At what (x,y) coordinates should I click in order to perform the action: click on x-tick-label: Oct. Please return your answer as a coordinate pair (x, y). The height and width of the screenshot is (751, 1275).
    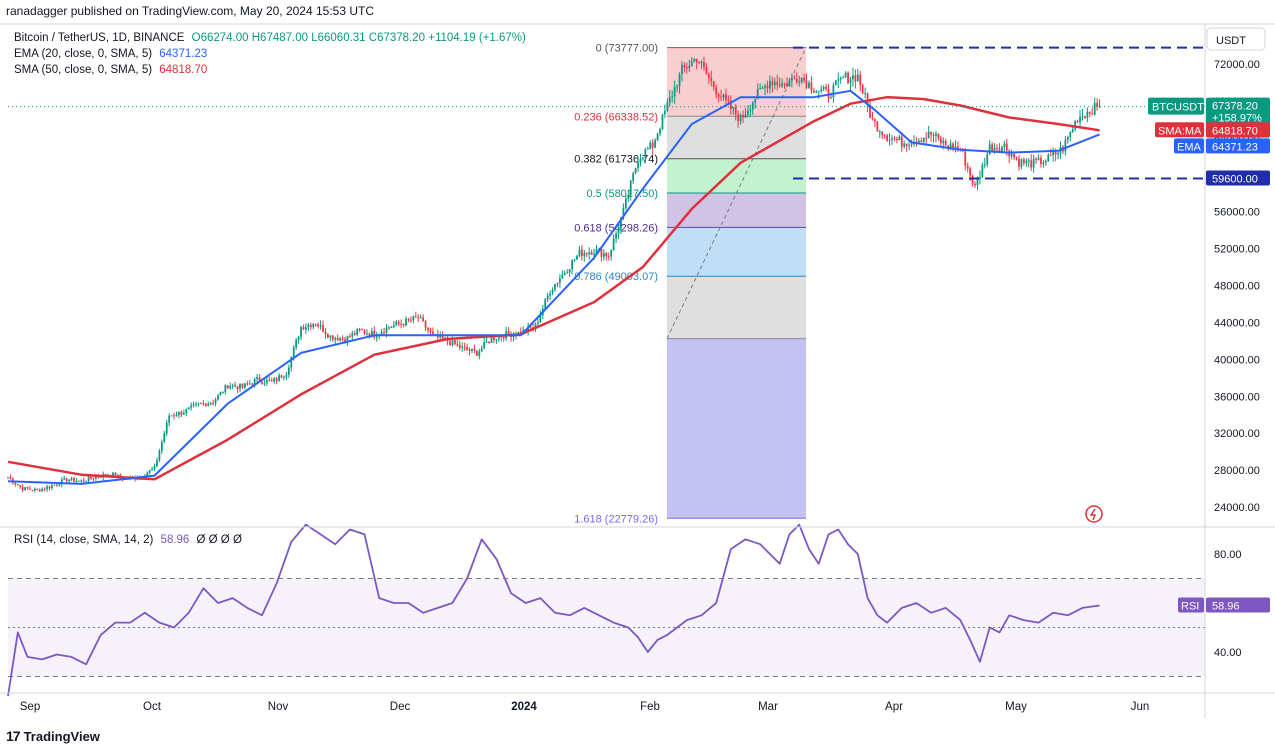
    Looking at the image, I should click on (152, 707).